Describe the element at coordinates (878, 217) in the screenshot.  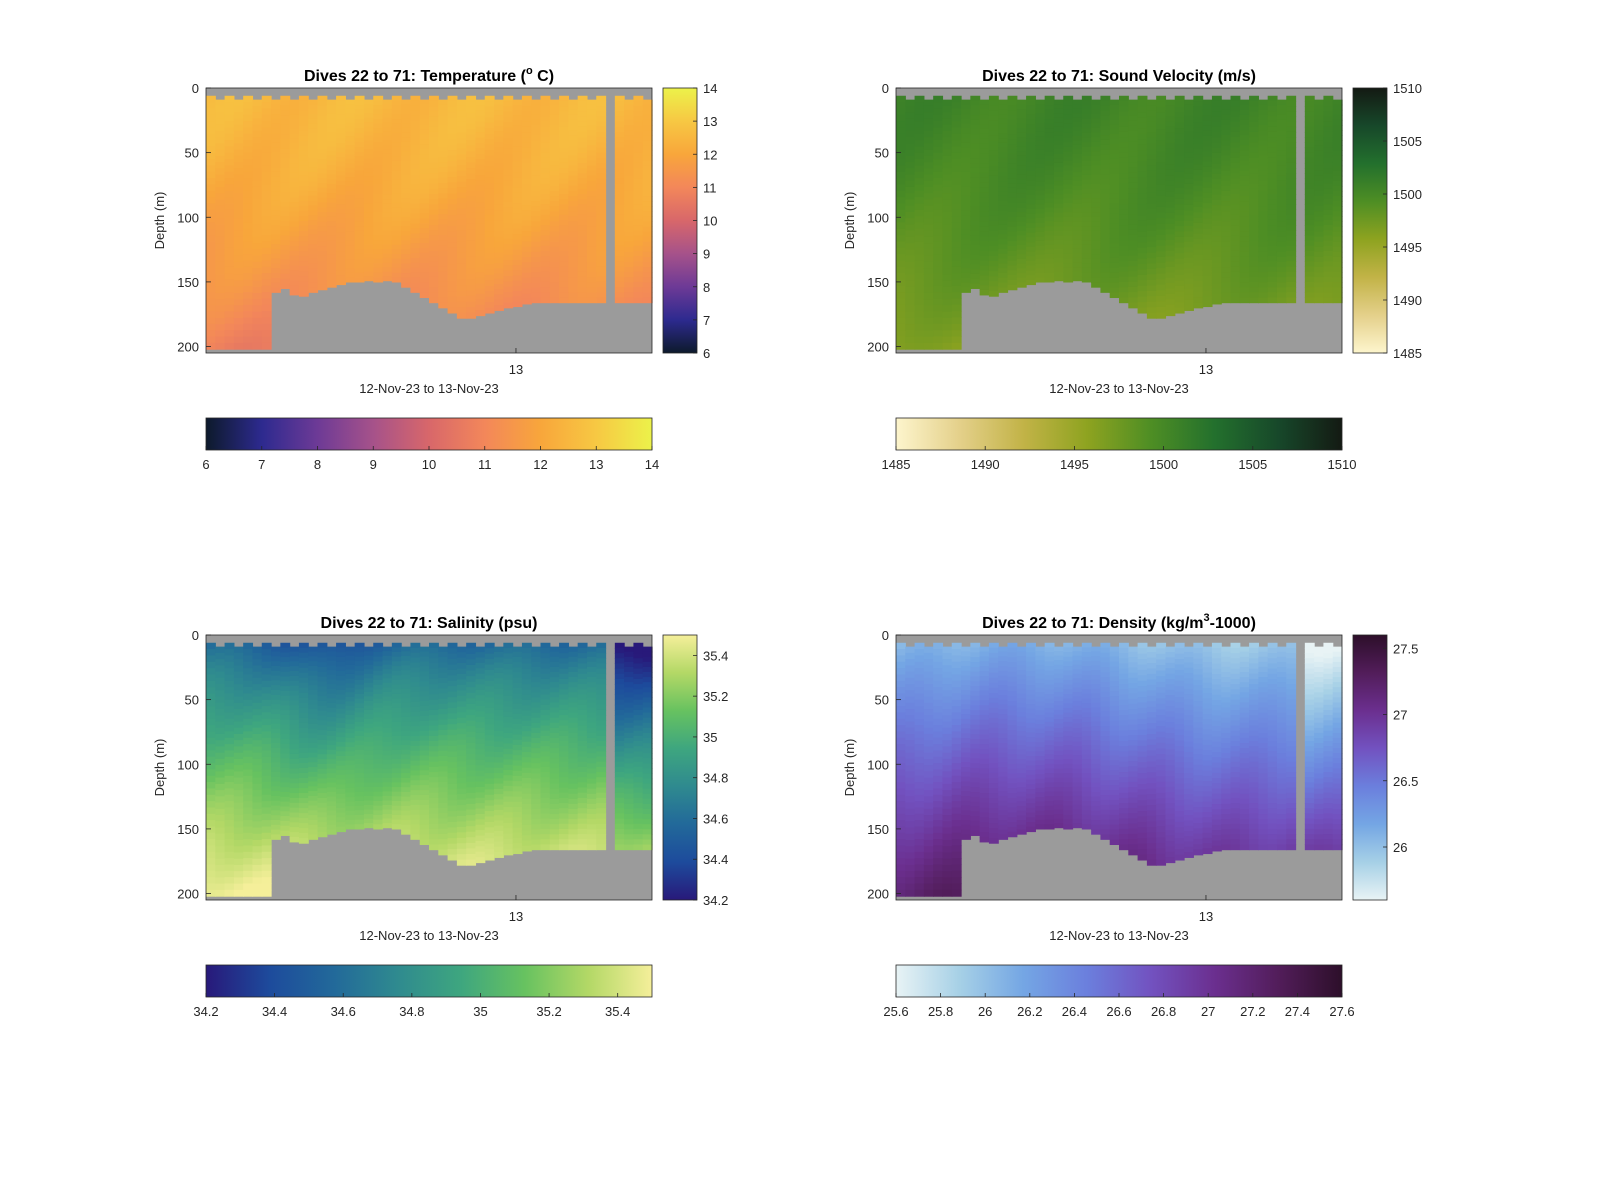
I see `y-tick-label: 100` at that location.